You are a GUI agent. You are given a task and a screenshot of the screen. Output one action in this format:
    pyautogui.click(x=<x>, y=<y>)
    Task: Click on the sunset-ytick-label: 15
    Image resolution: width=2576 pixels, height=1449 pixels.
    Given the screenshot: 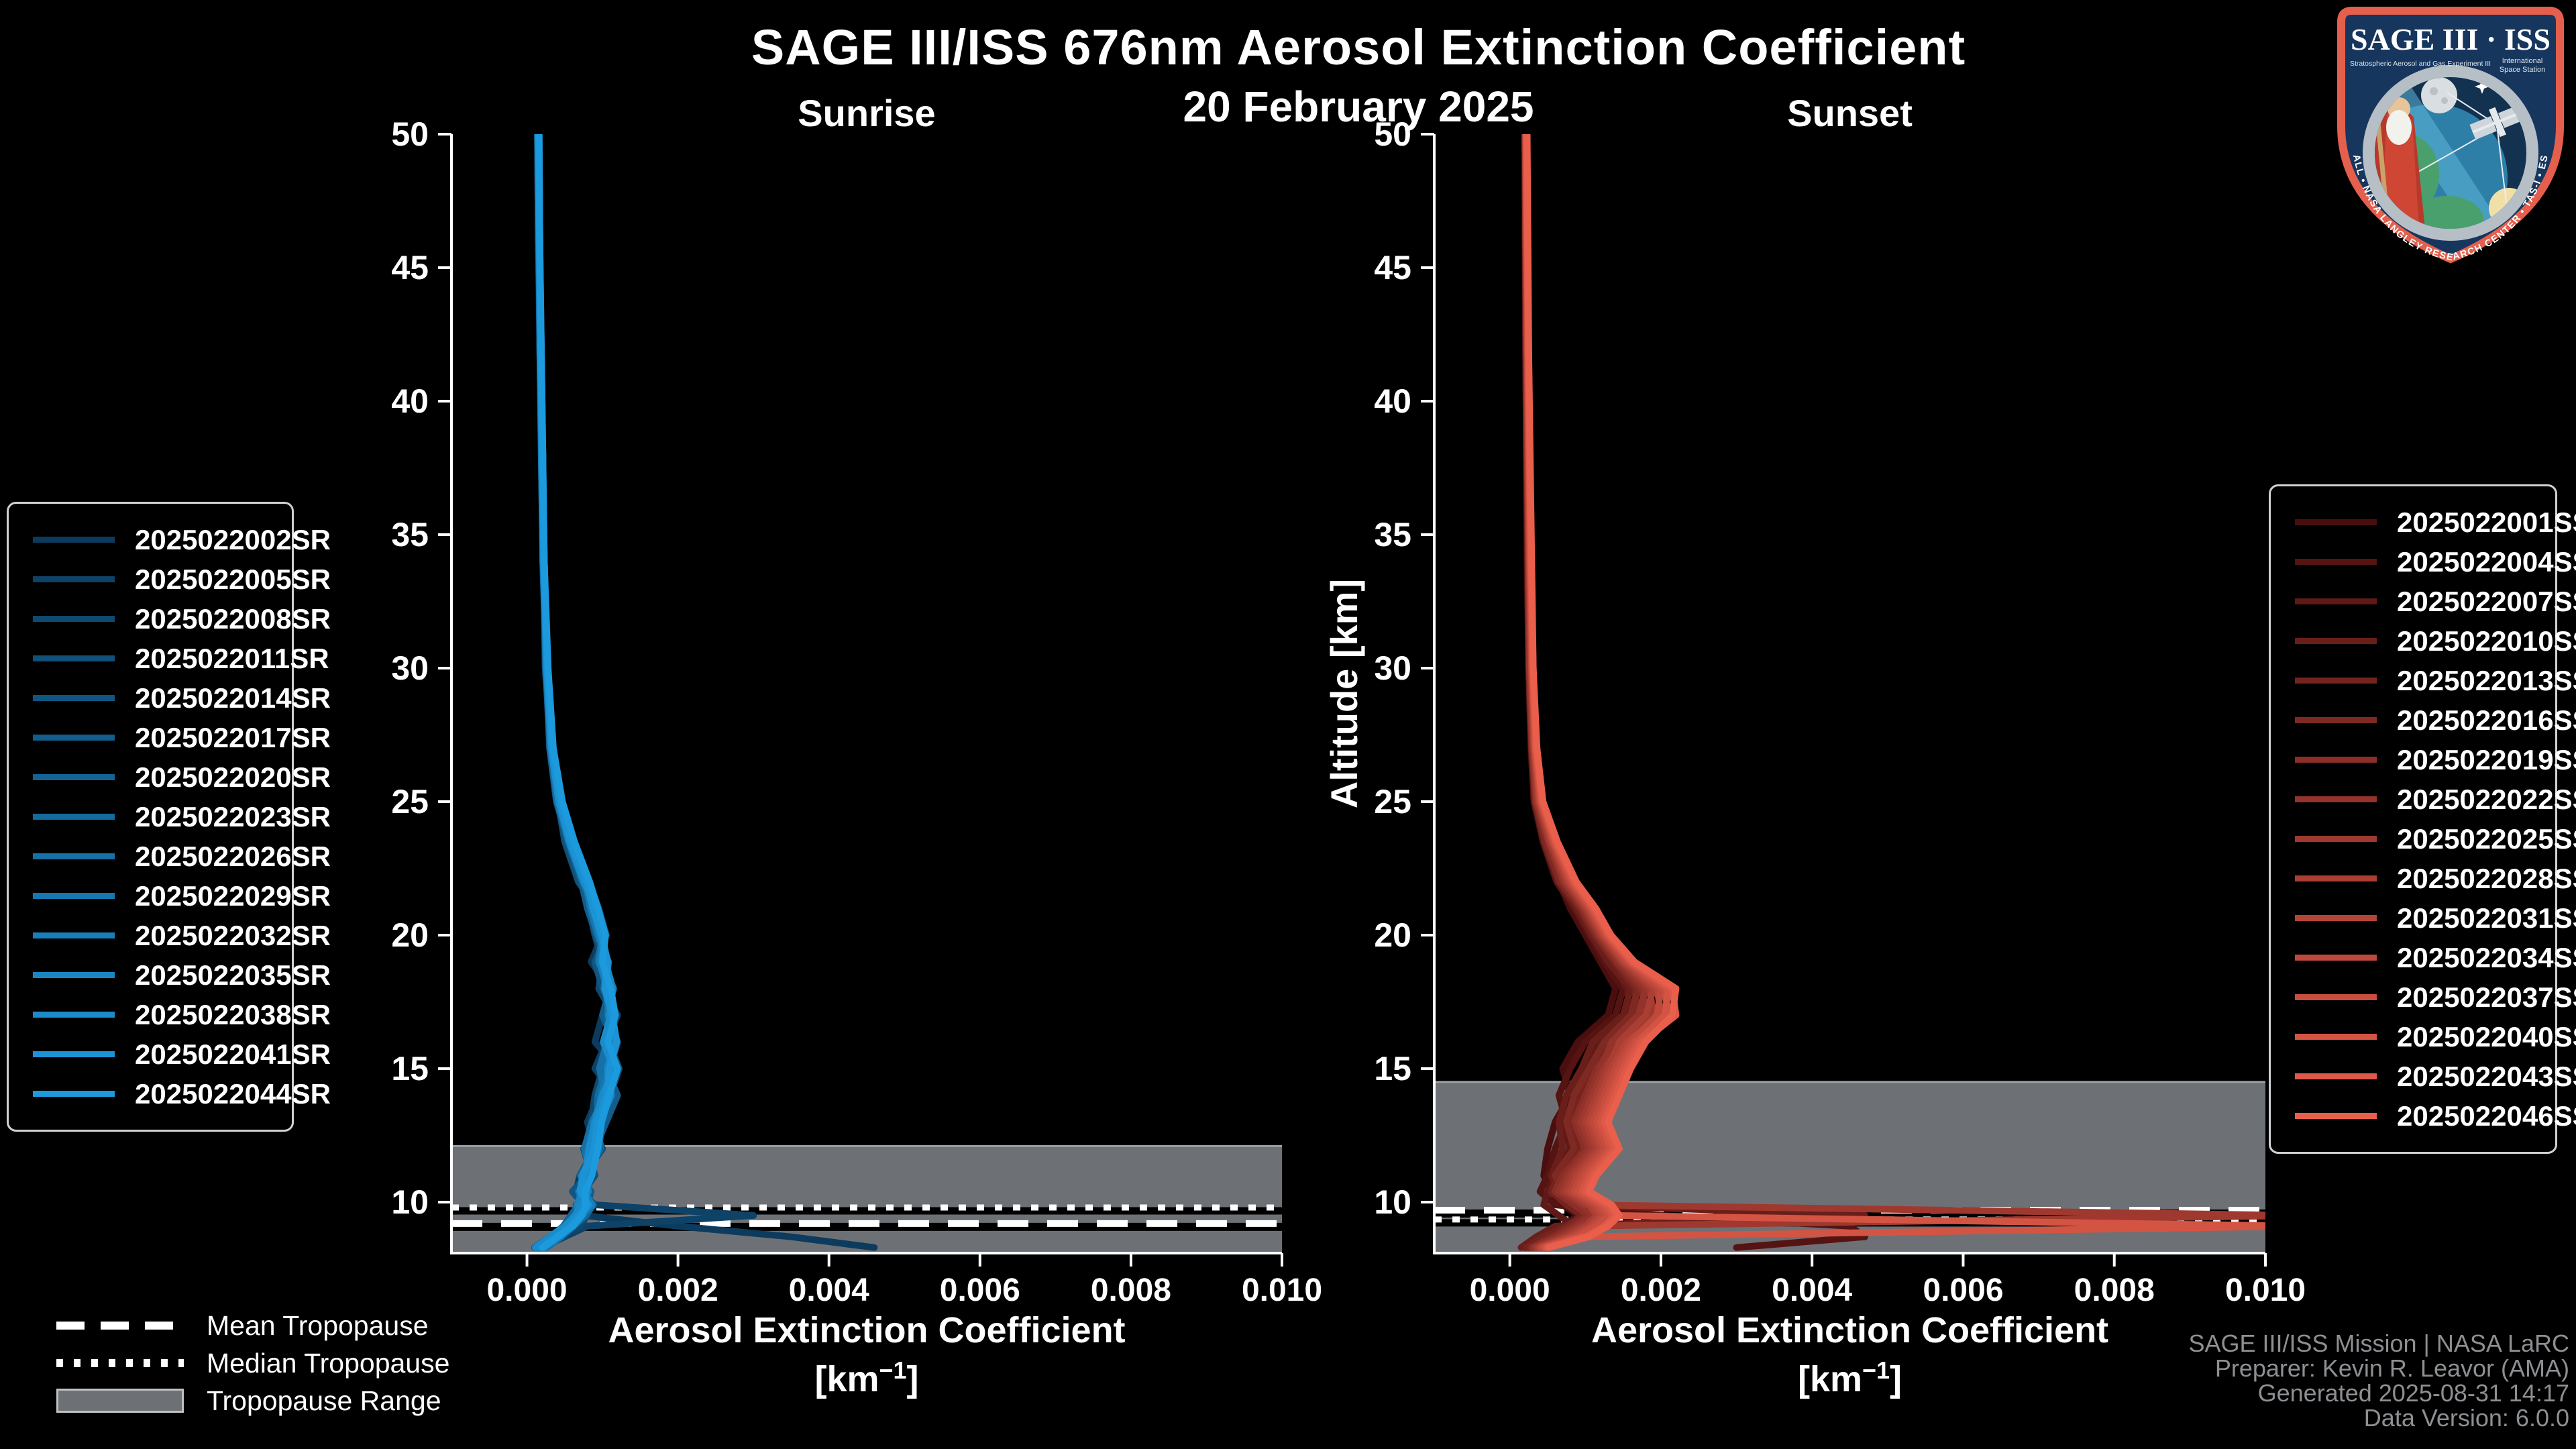 What is the action you would take?
    pyautogui.click(x=1392, y=1068)
    